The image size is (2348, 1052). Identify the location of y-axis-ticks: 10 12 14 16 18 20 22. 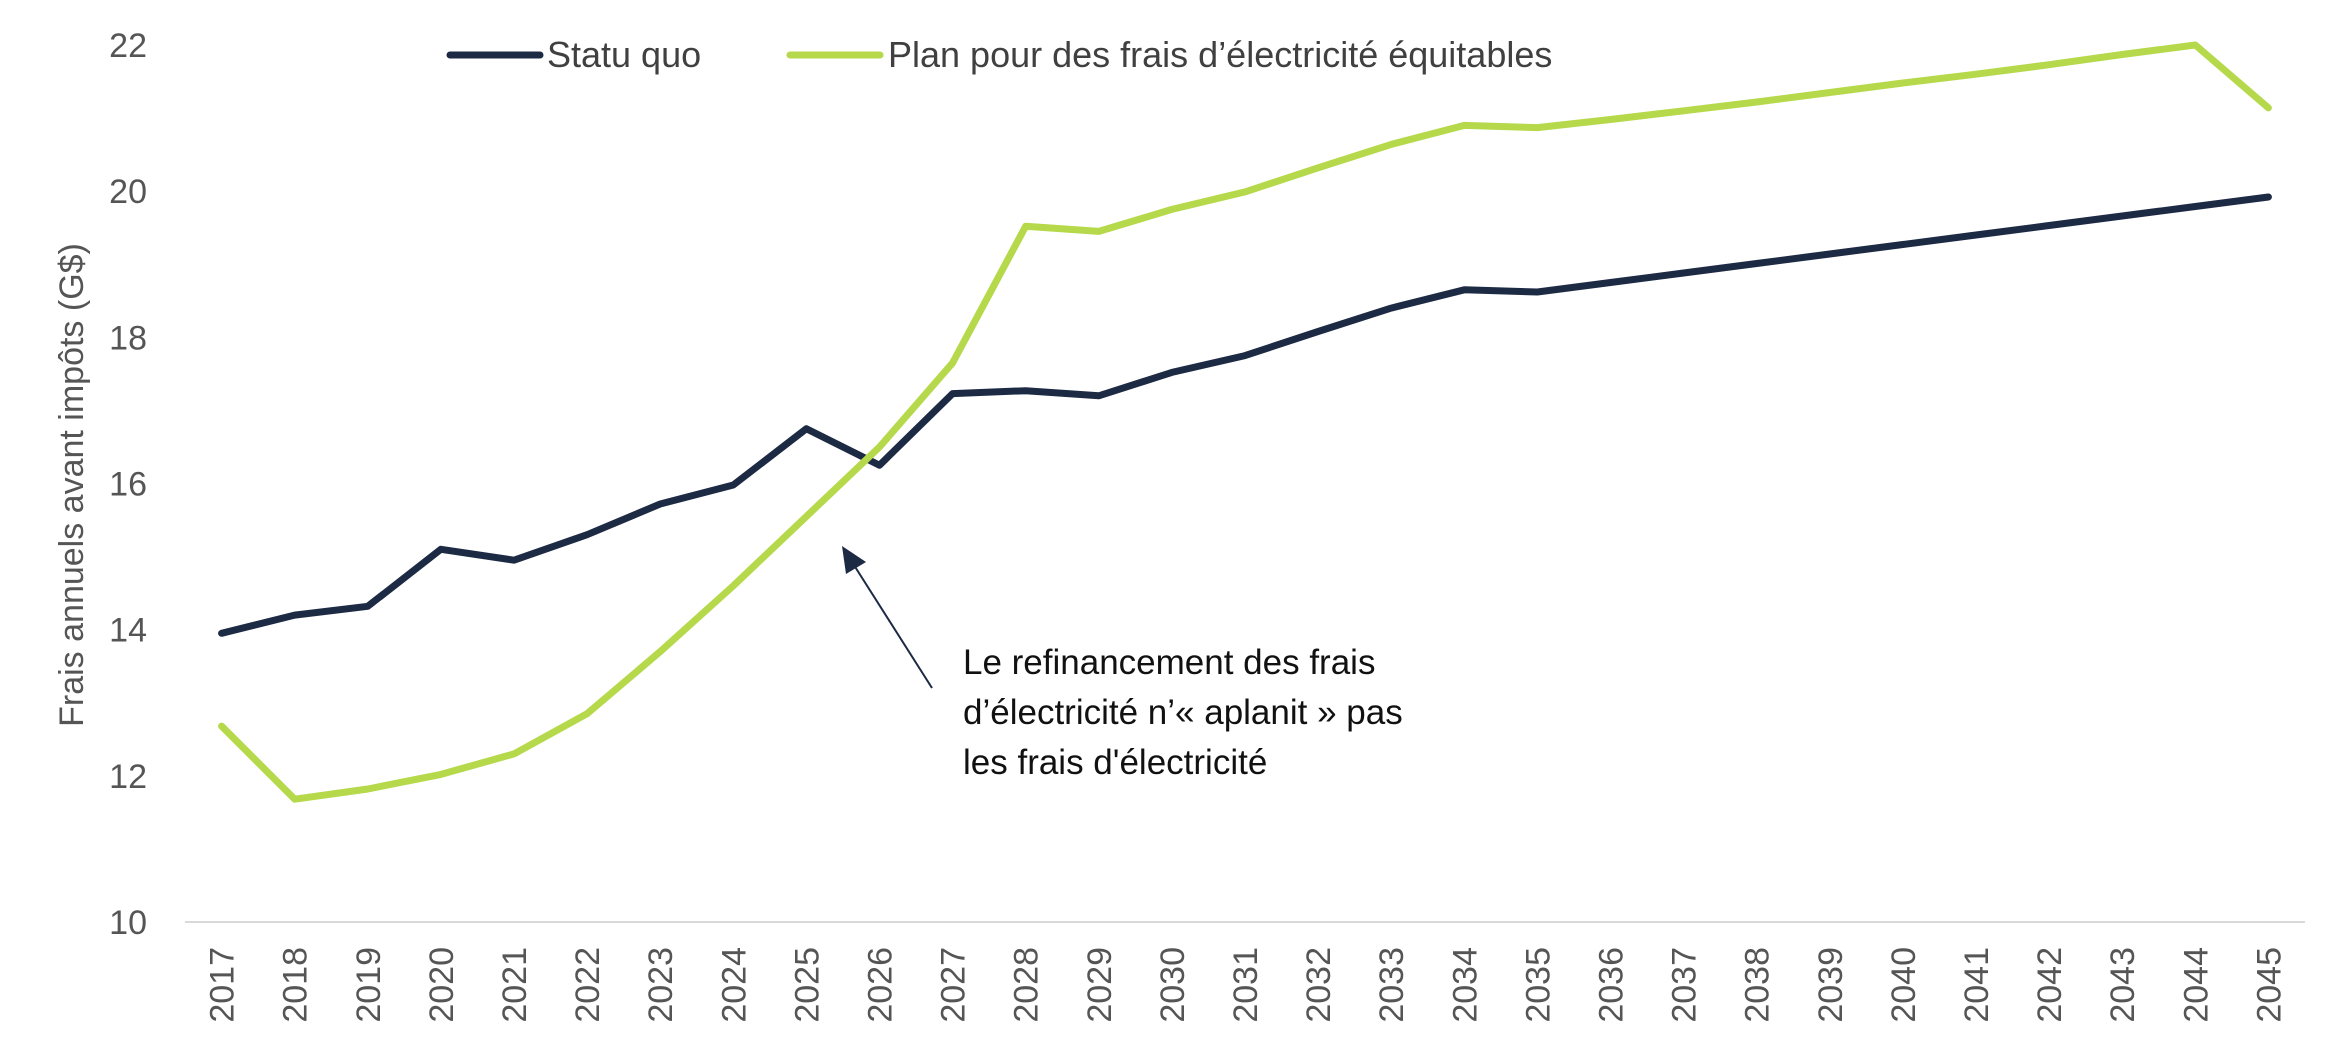
(128, 484).